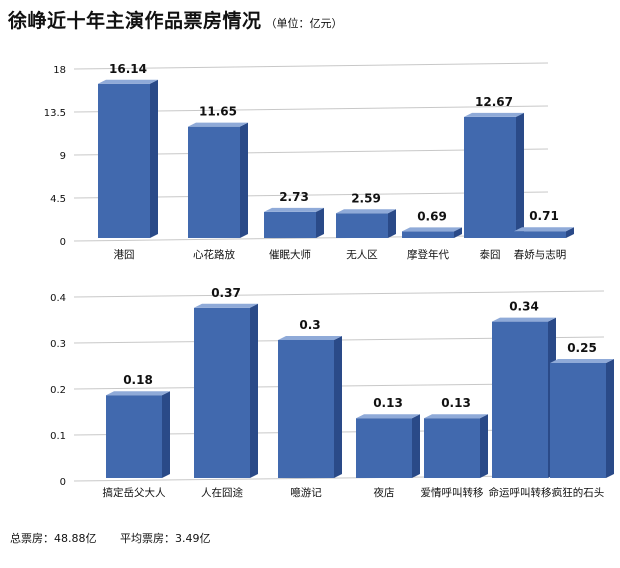 The image size is (620, 568). Describe the element at coordinates (306, 492) in the screenshot. I see `category-label: 噫游记` at that location.